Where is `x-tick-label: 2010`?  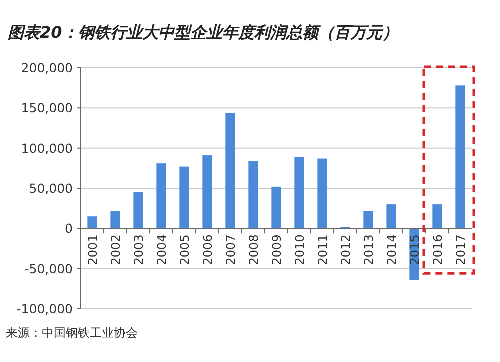 x-tick-label: 2010 is located at coordinates (300, 250).